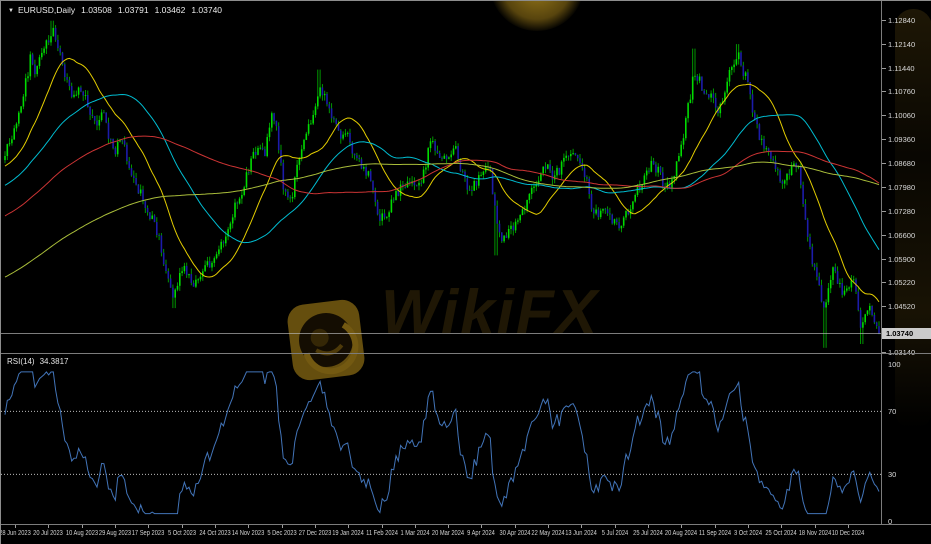 The image size is (931, 544). Describe the element at coordinates (415, 533) in the screenshot. I see `time-axis-label: 1 Mar 2024` at that location.